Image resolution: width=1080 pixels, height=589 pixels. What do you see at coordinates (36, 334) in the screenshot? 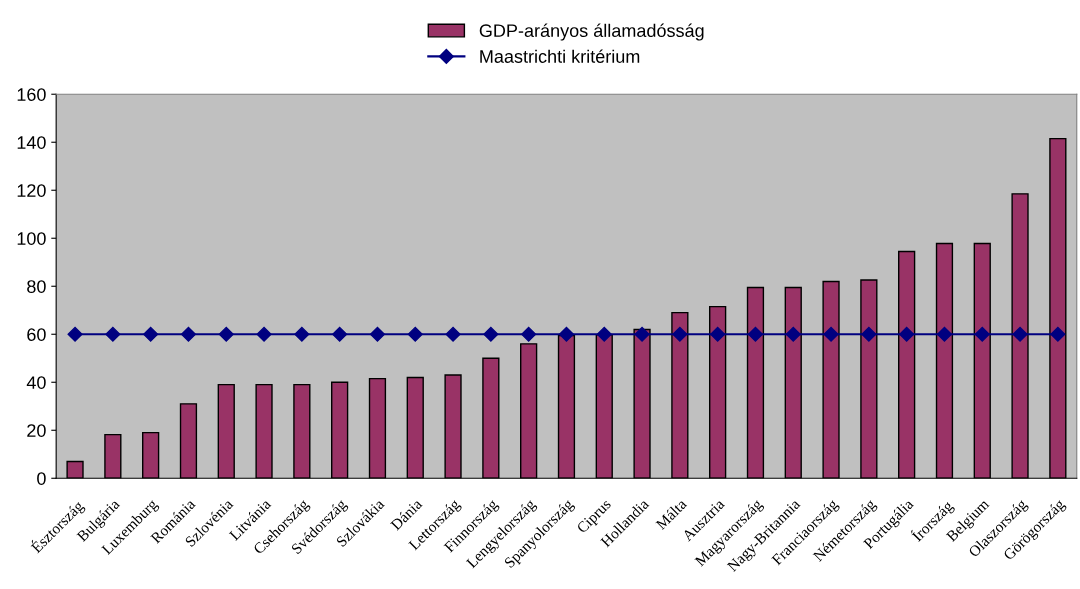
I see `y-tick-label: 60` at bounding box center [36, 334].